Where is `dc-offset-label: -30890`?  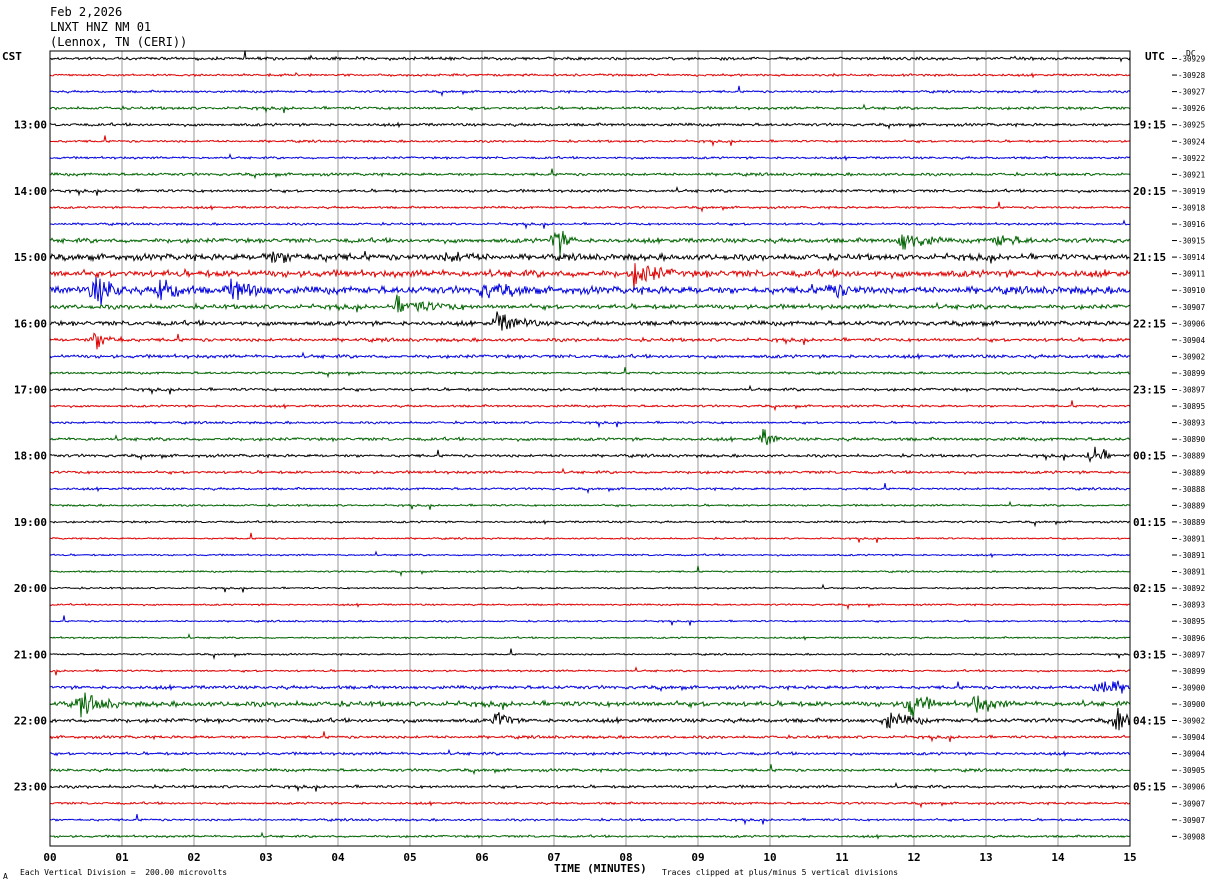 dc-offset-label: -30890 is located at coordinates (1192, 439).